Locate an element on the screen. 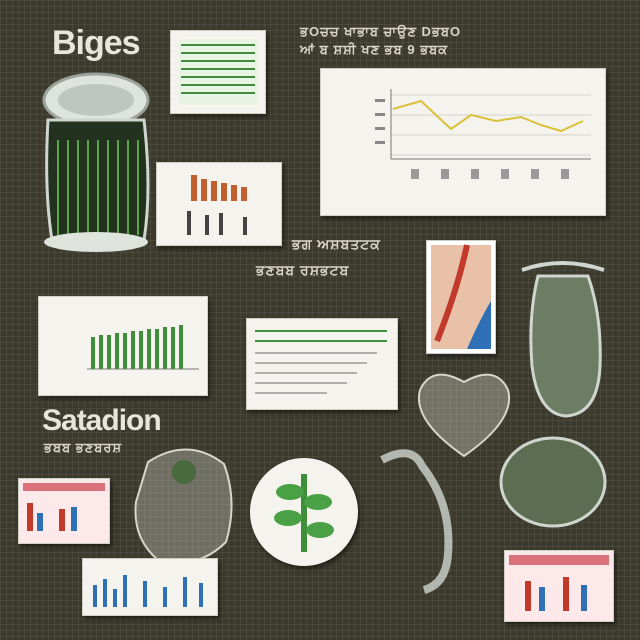 This screenshot has width=640, height=640. line-chart-graphic is located at coordinates (483, 134).